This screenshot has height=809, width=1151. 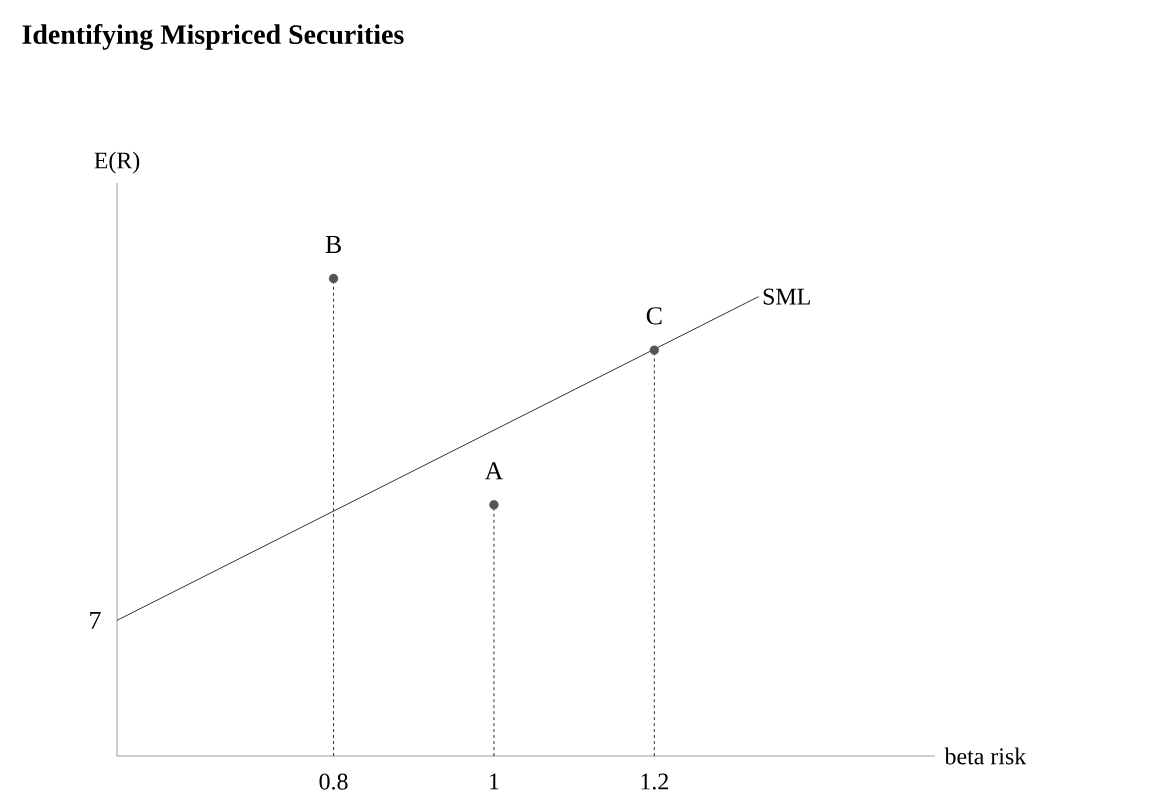 What do you see at coordinates (494, 781) in the screenshot?
I see `x-tick-label: 1` at bounding box center [494, 781].